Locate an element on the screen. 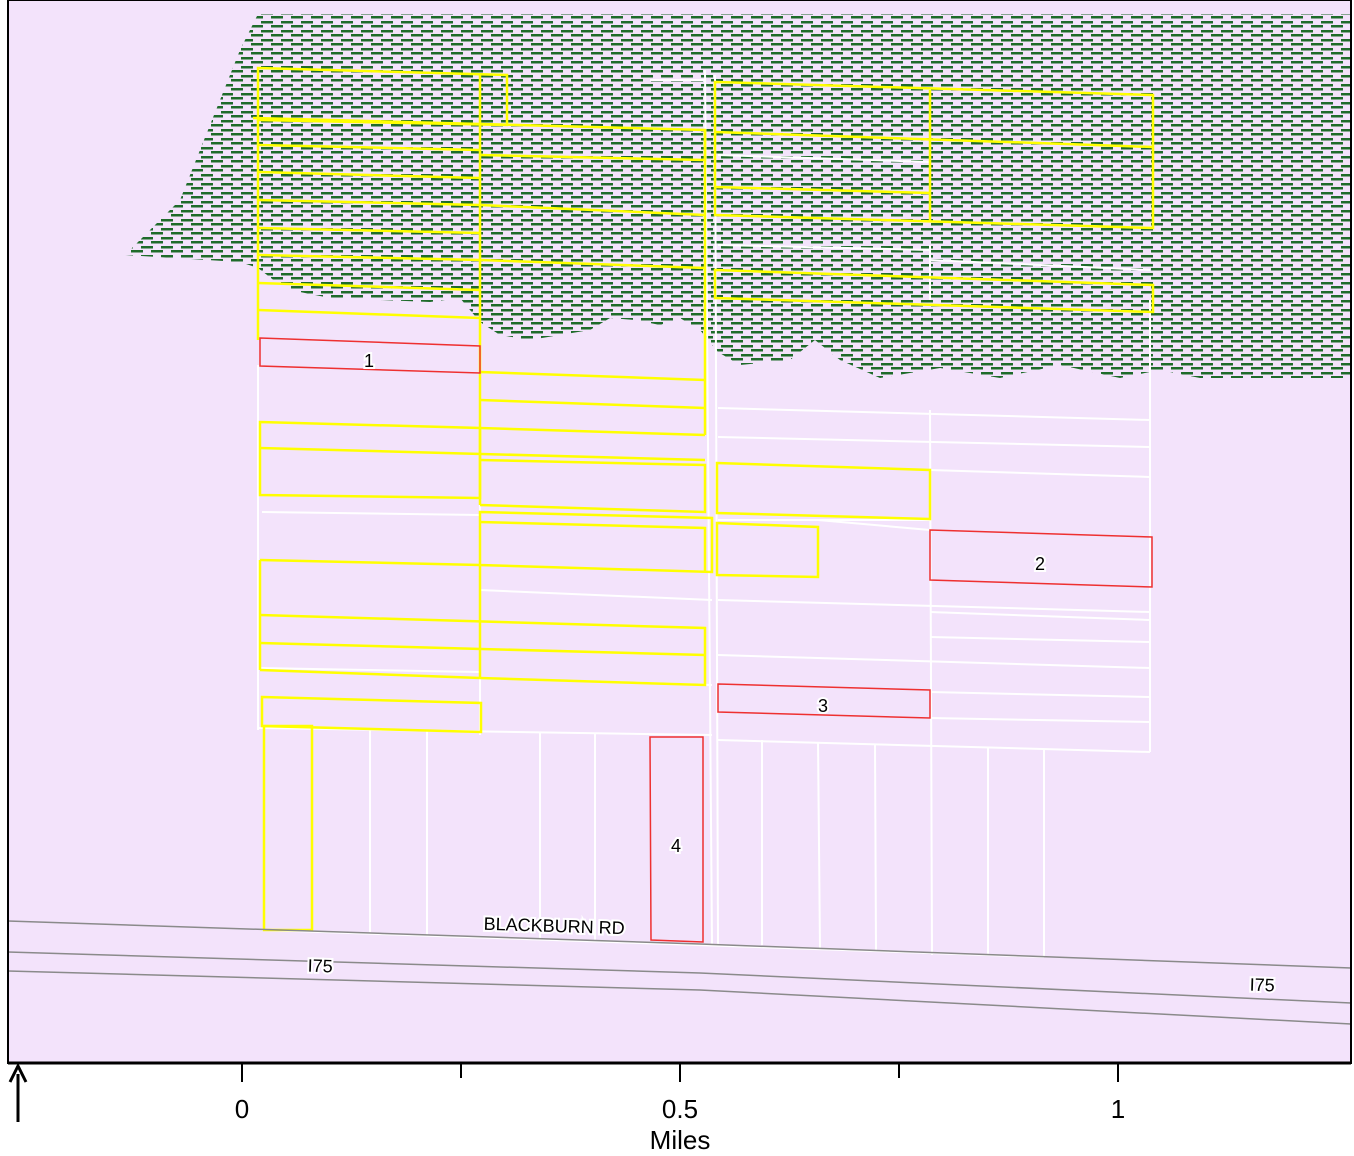 Image resolution: width=1354 pixels, height=1156 pixels. parcel-2-outline is located at coordinates (1041, 558).